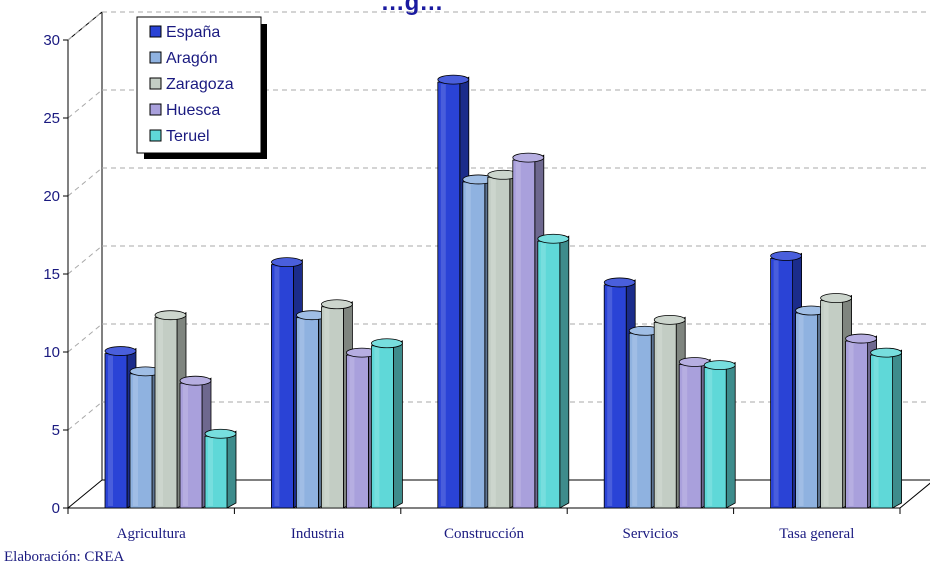  I want to click on bar-teruel-tasa-general, so click(886, 428).